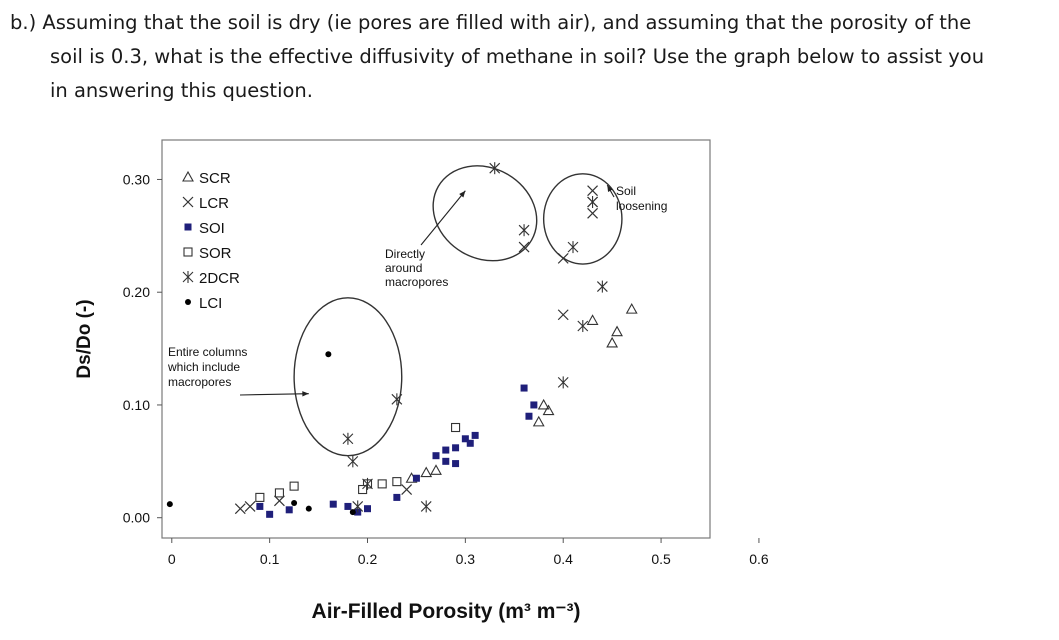  Describe the element at coordinates (188, 277) in the screenshot. I see `legend-marker-2dcr` at that location.